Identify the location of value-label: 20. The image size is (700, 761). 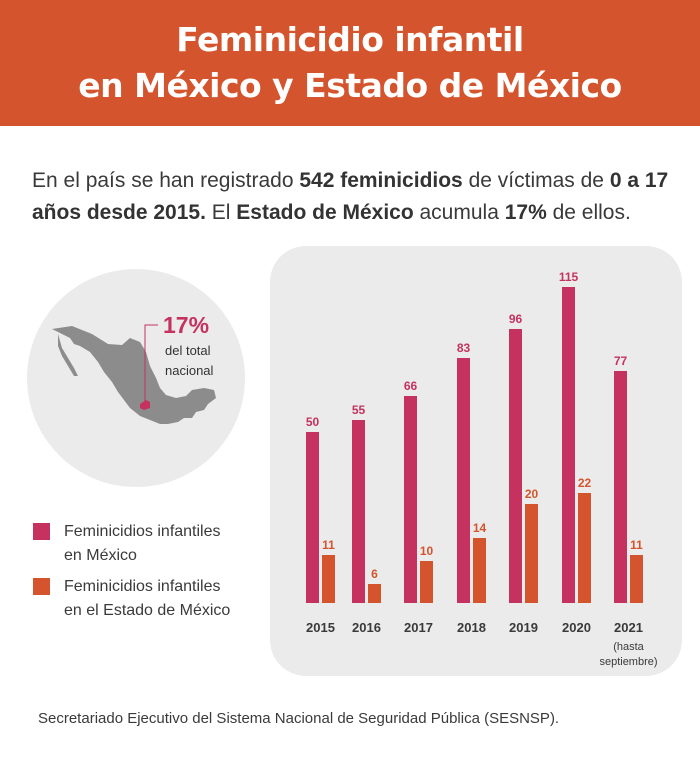
(531, 494).